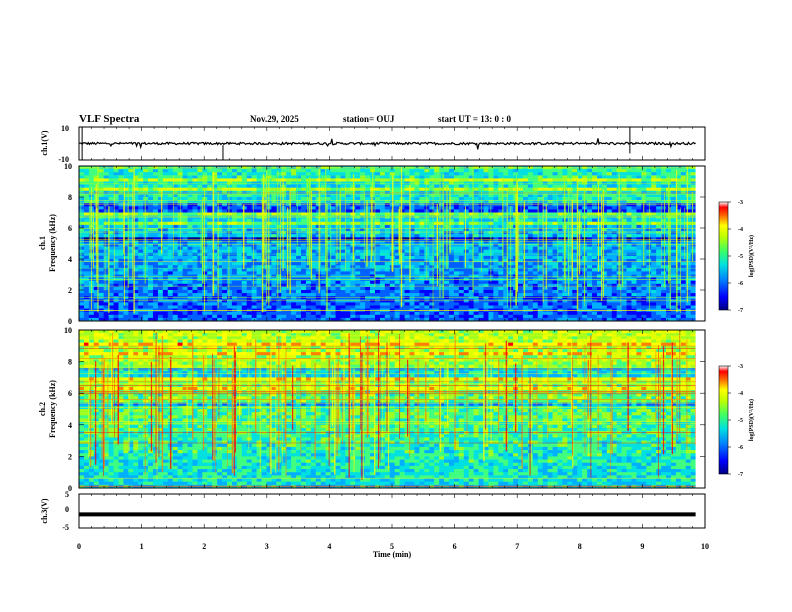 The image size is (792, 612). I want to click on x-axis-label: Time (min), so click(392, 554).